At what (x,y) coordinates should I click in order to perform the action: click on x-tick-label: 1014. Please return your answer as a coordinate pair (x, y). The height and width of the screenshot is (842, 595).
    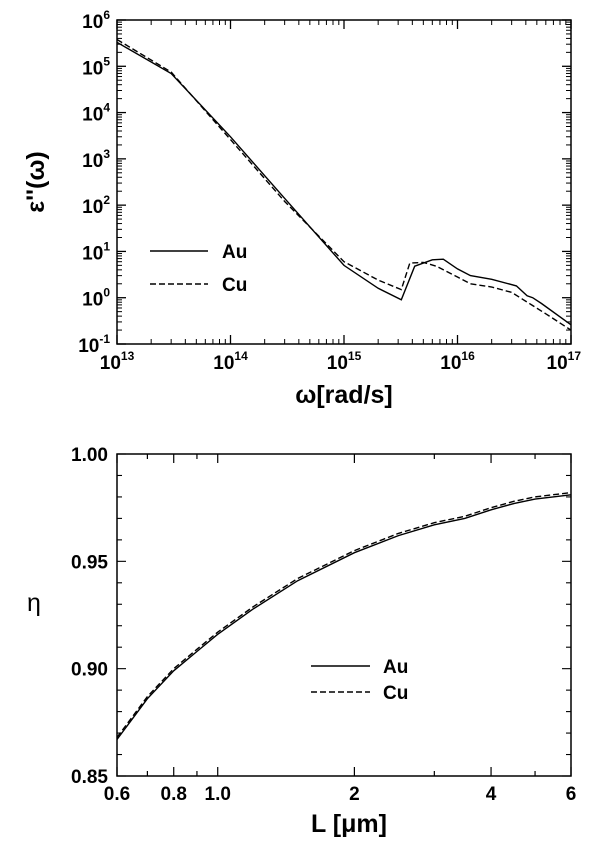
    Looking at the image, I should click on (230, 361).